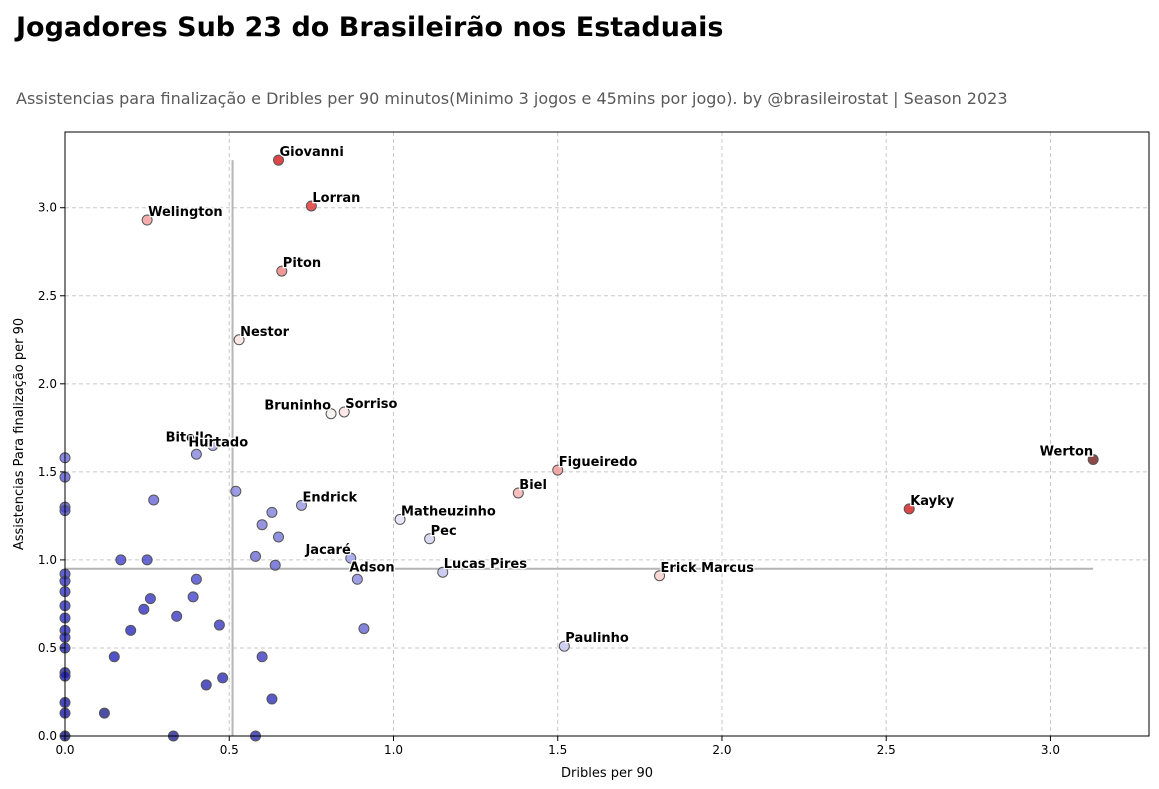 The width and height of the screenshot is (1159, 789). I want to click on point-label: Lorran, so click(336, 198).